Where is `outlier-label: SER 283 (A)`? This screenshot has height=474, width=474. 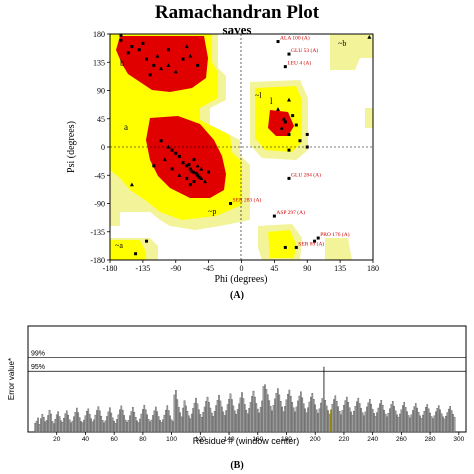 outlier-label: SER 283 (A) is located at coordinates (247, 200).